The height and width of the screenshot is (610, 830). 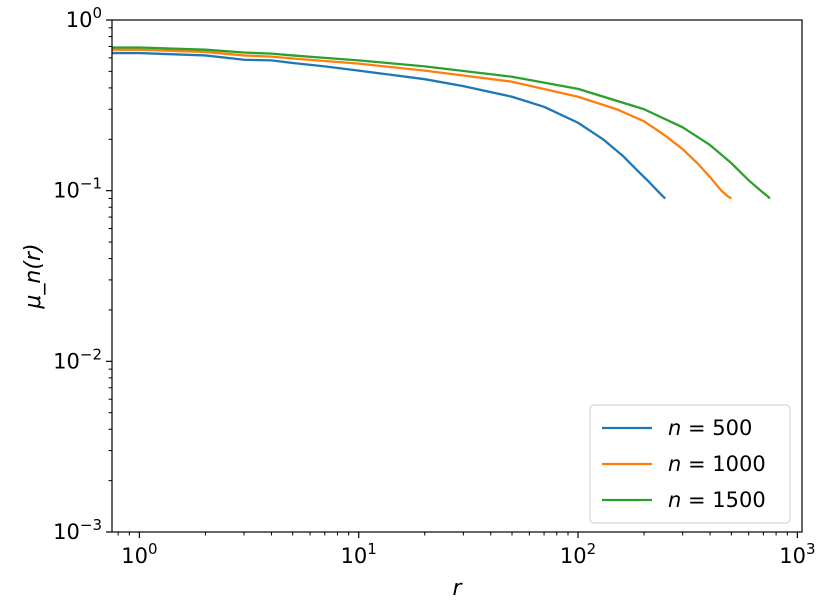 I want to click on y-tick-label: 10⁻³, so click(x=77, y=530).